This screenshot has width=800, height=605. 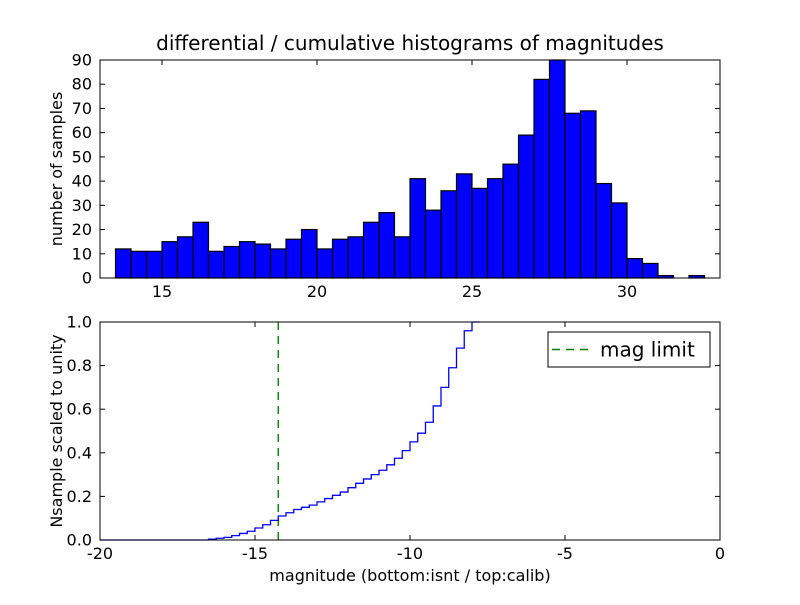 I want to click on y-tick-label: 90, so click(x=82, y=60).